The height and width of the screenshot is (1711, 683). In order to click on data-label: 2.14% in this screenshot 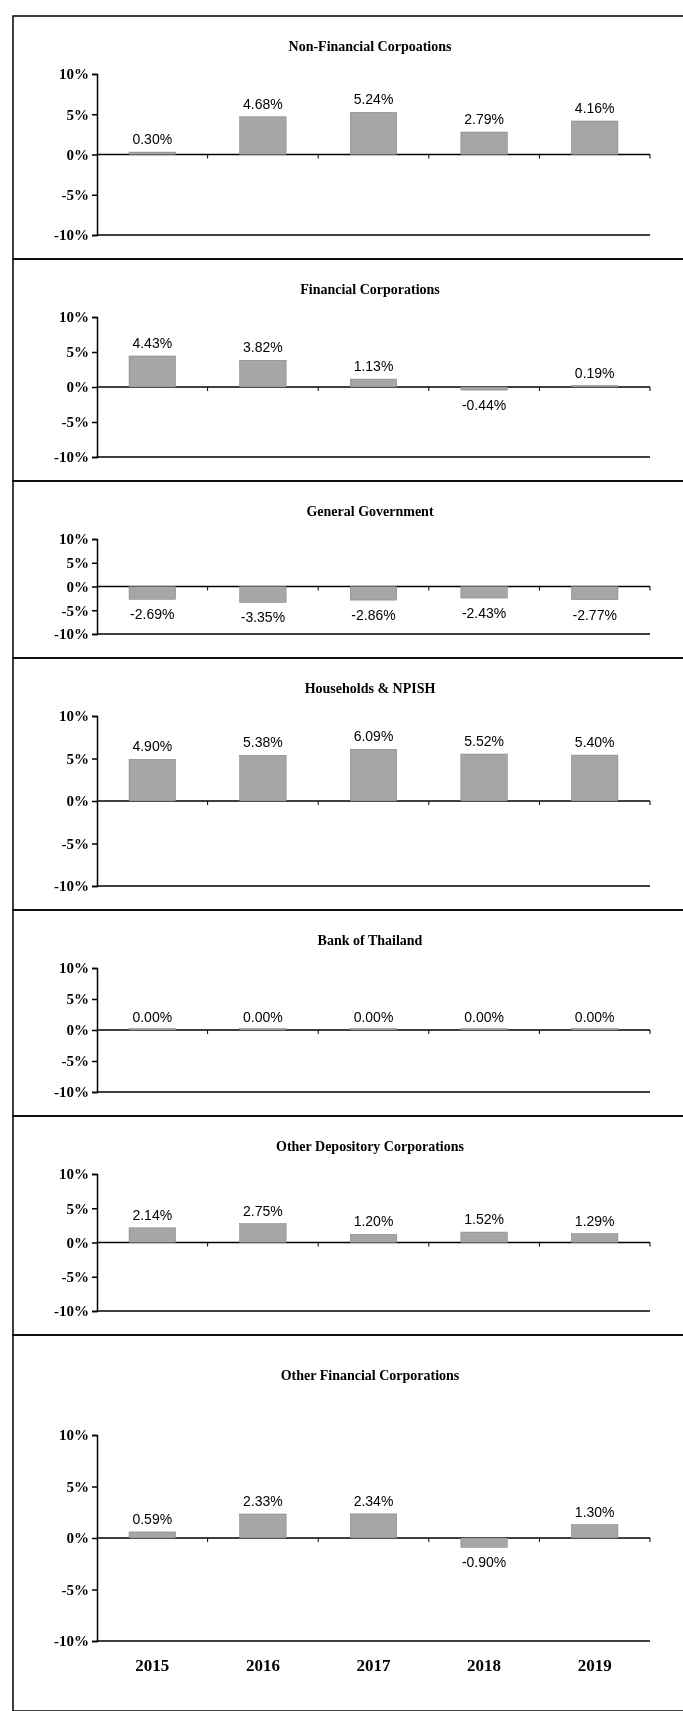, I will do `click(152, 1214)`.